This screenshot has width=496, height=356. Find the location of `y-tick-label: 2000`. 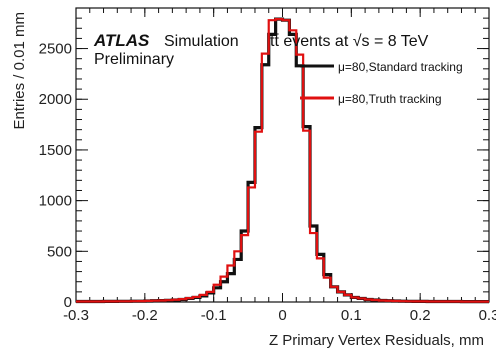

y-tick-label: 2000 is located at coordinates (55, 99).